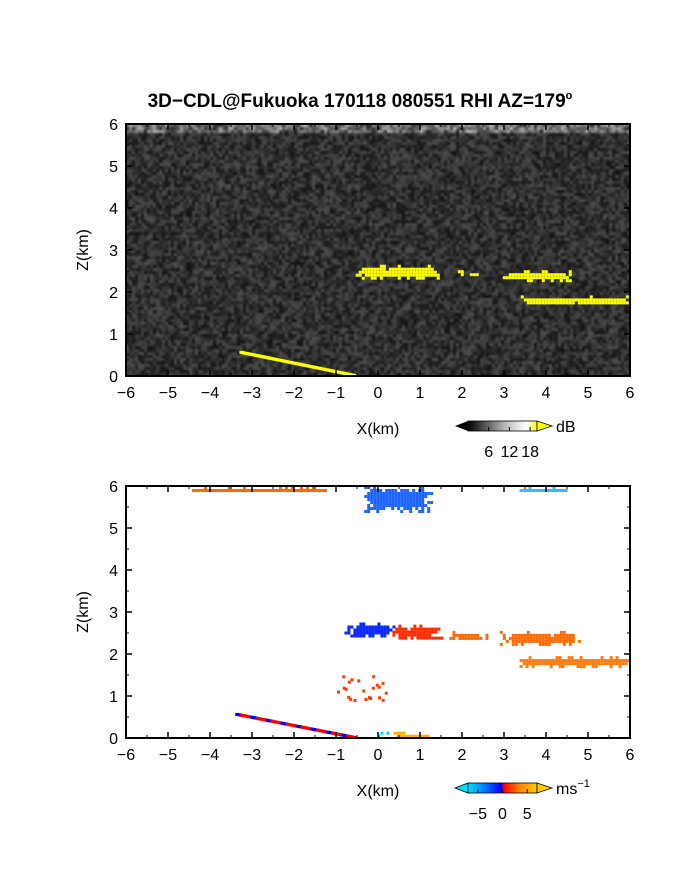 The width and height of the screenshot is (680, 880). What do you see at coordinates (126, 393) in the screenshot?
I see `top-xtick-label: −6` at bounding box center [126, 393].